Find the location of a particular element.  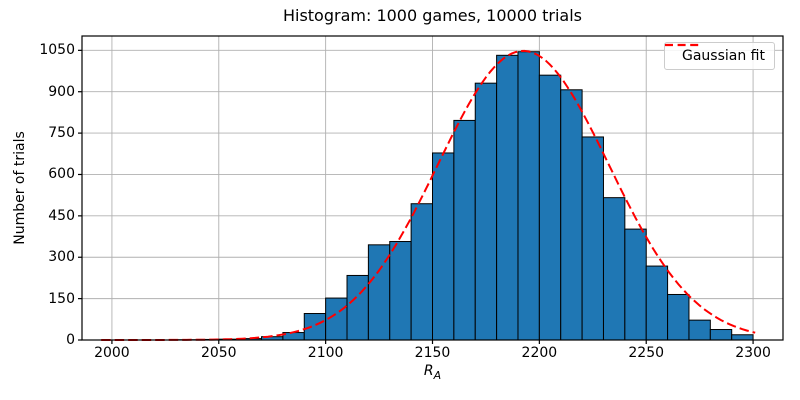

y-tick-label: 300 is located at coordinates (61, 257).